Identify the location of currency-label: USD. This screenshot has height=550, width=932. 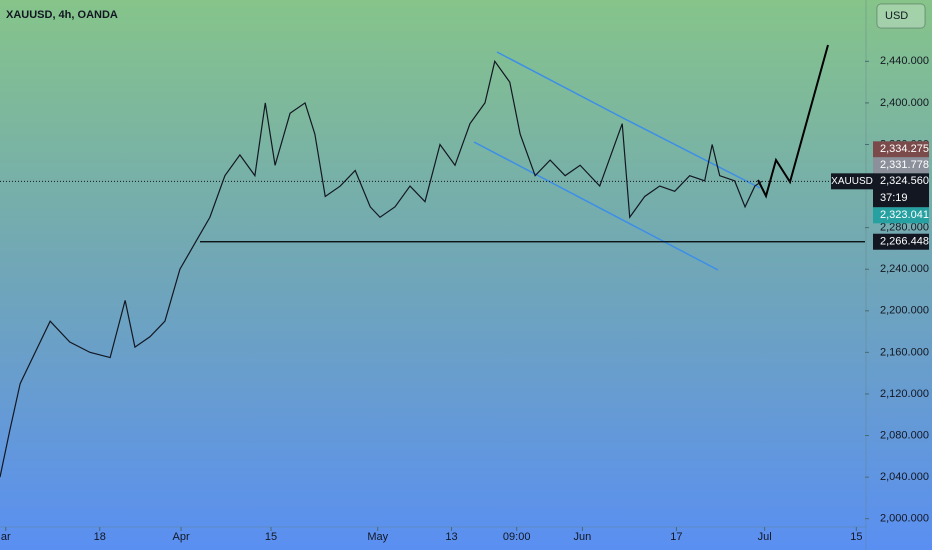
(896, 16).